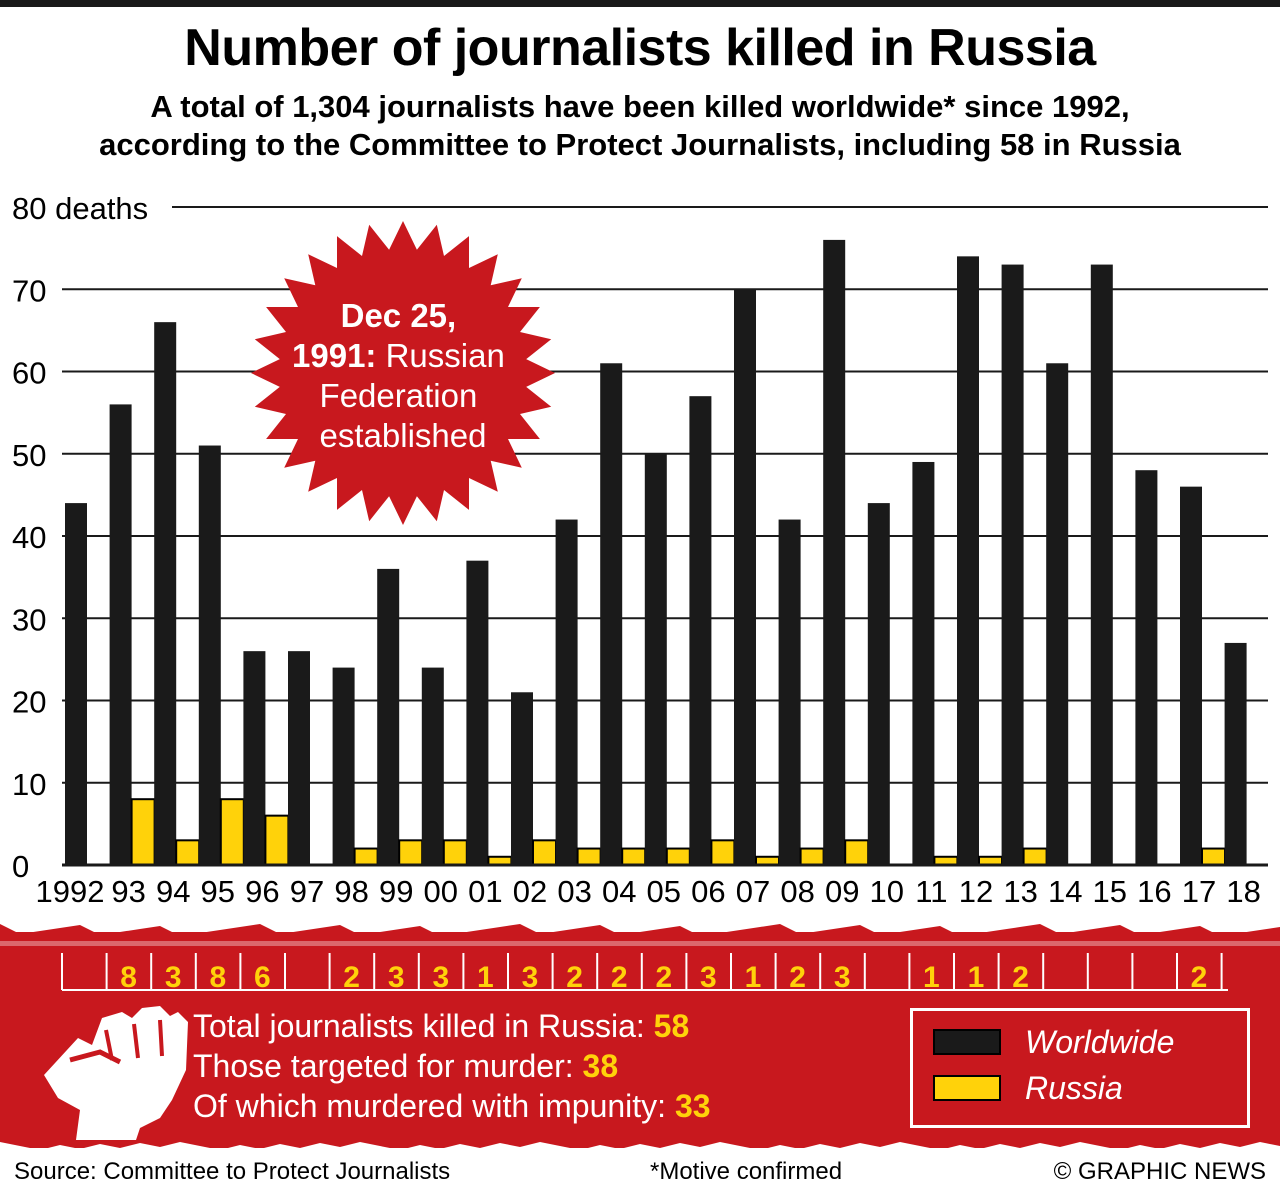  I want to click on x-tick-label: 93, so click(128, 891).